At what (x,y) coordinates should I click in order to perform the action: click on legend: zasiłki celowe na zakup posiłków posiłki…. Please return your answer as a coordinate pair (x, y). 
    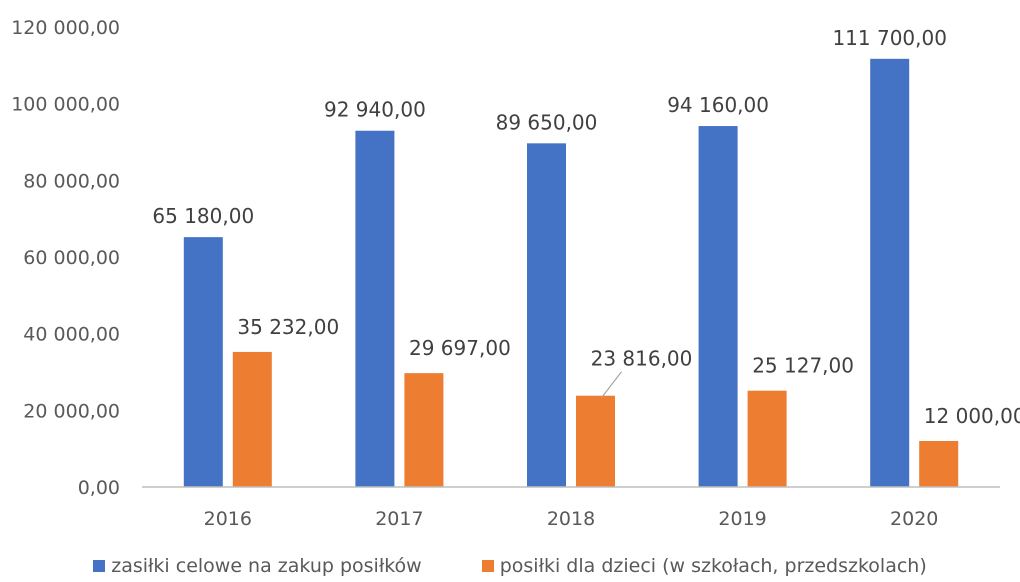
    Looking at the image, I should click on (510, 566).